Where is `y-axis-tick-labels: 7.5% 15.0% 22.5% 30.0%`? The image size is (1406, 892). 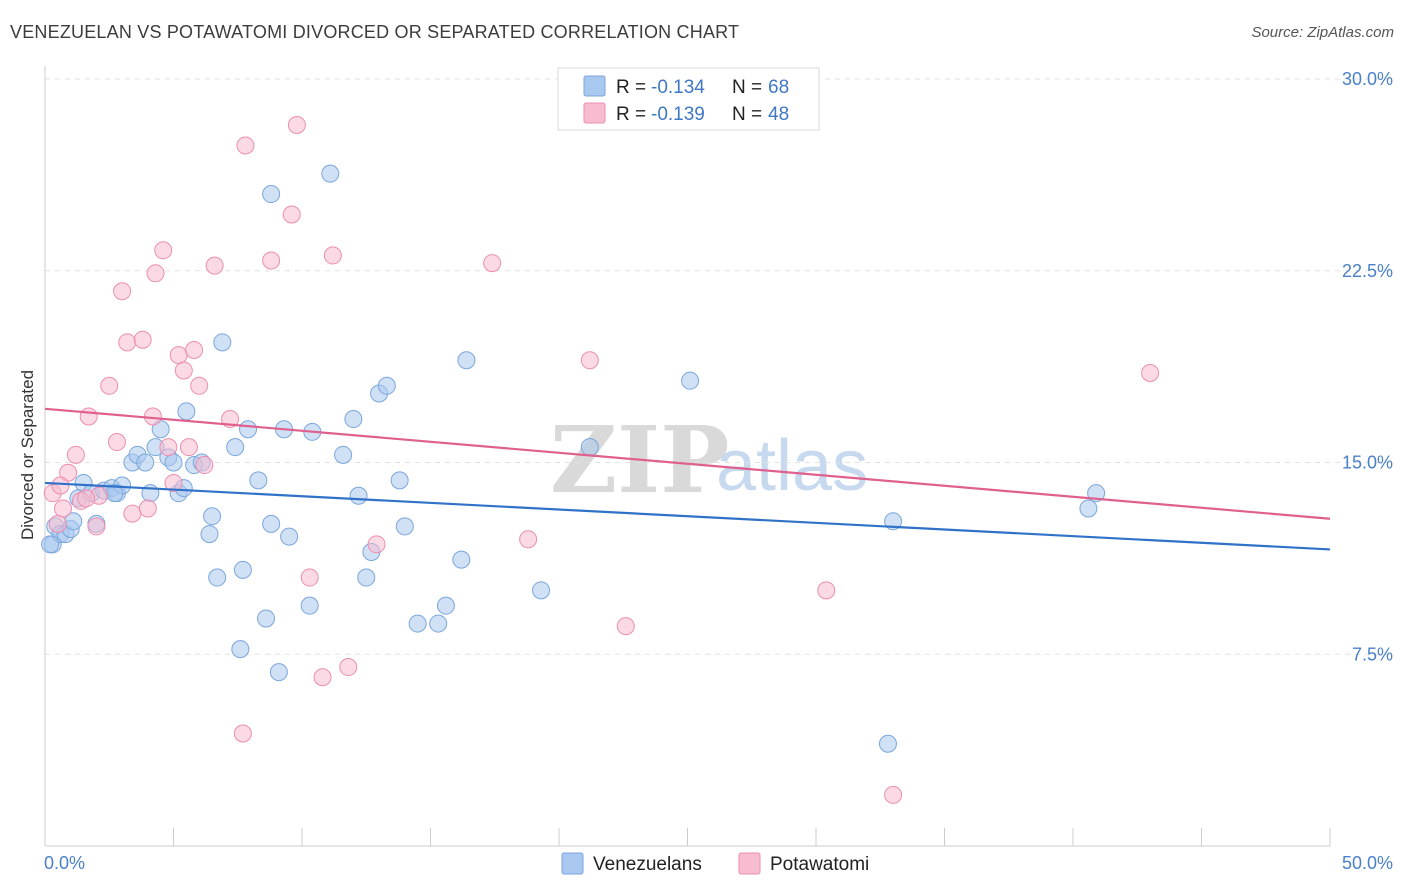 y-axis-tick-labels: 7.5% 15.0% 22.5% 30.0% is located at coordinates (1367, 366).